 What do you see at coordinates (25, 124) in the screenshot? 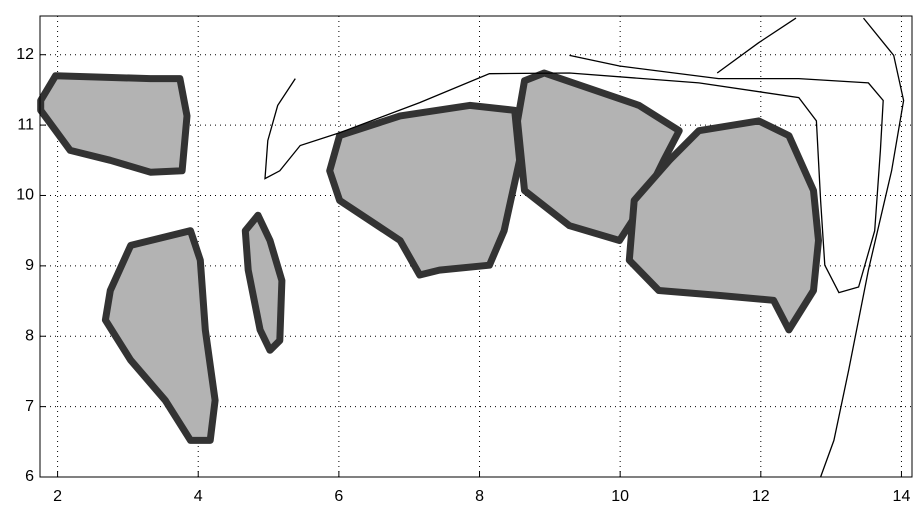
I see `y-tick-label: 11` at bounding box center [25, 124].